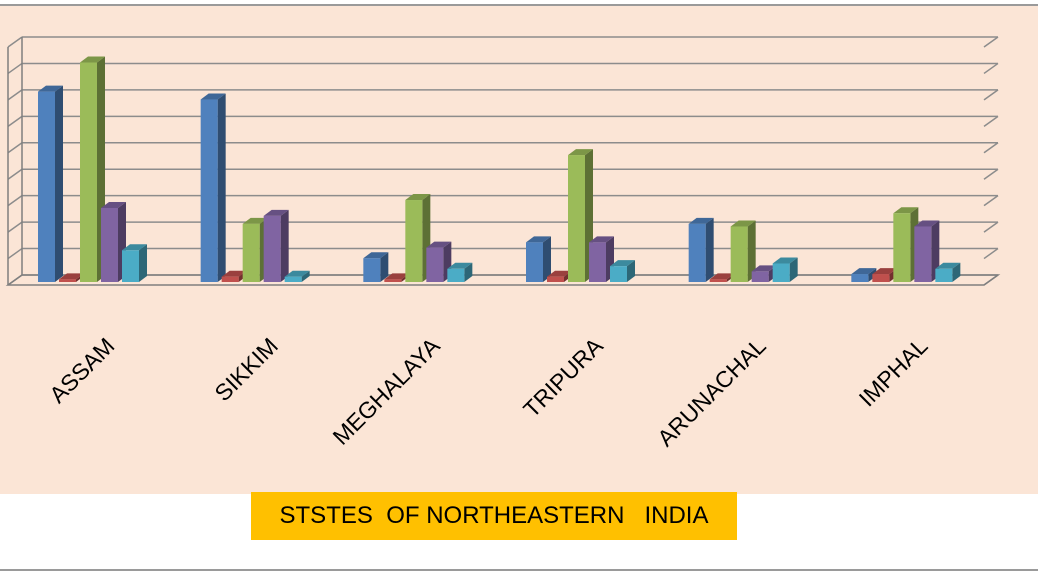 The image size is (1038, 576). Describe the element at coordinates (494, 516) in the screenshot. I see `x-axis-title: STSTES OF NORTHEASTERN INDIA` at that location.